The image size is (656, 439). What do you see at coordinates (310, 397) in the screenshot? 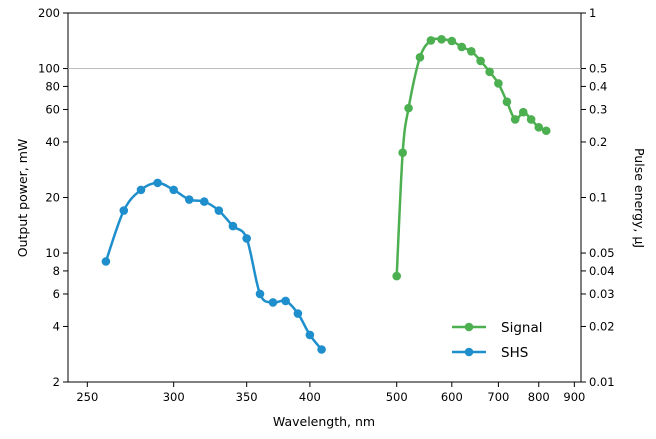
I see `x-tick-label: 400` at bounding box center [310, 397].